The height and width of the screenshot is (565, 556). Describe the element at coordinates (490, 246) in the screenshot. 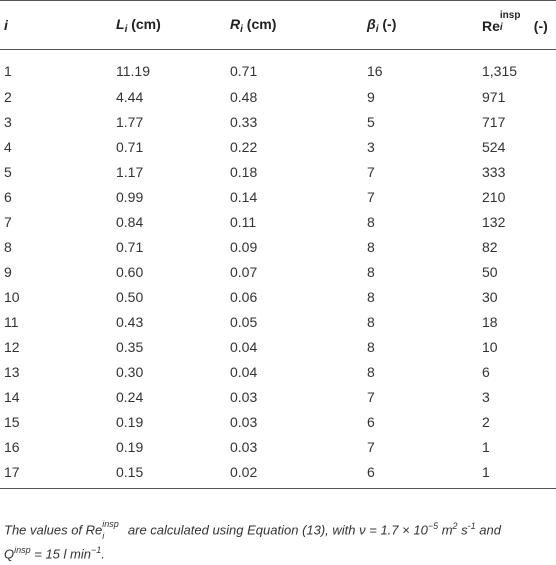

I see `cell-reynolds: 82` at that location.